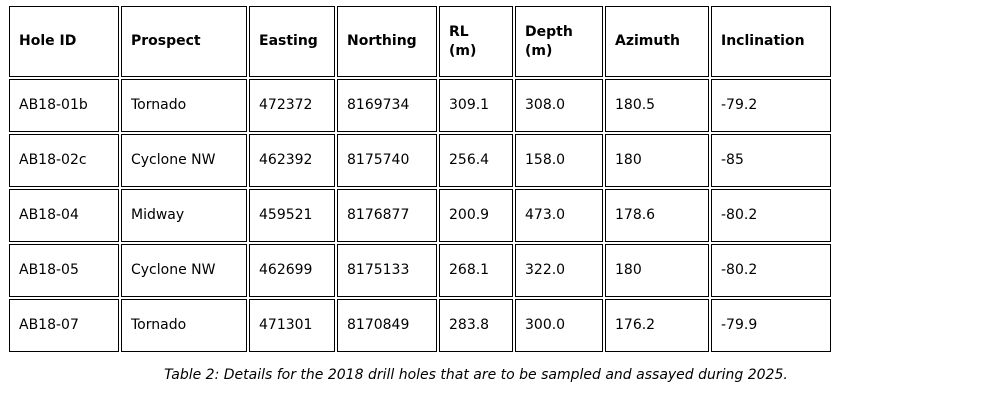 The height and width of the screenshot is (401, 989). What do you see at coordinates (184, 41) in the screenshot?
I see `column-header-prospect: Prospect` at bounding box center [184, 41].